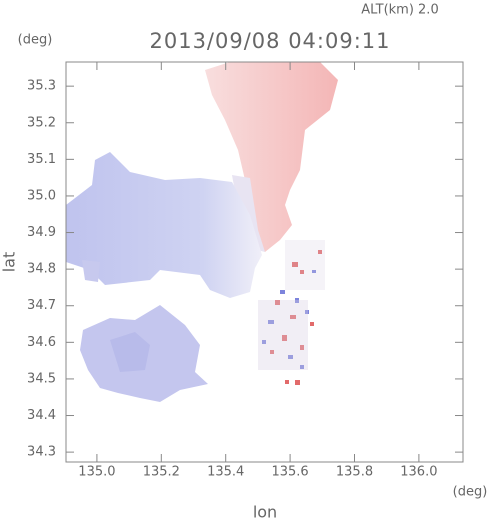 The image size is (491, 521). What do you see at coordinates (41, 232) in the screenshot?
I see `y-tick-label: 34.9` at bounding box center [41, 232].